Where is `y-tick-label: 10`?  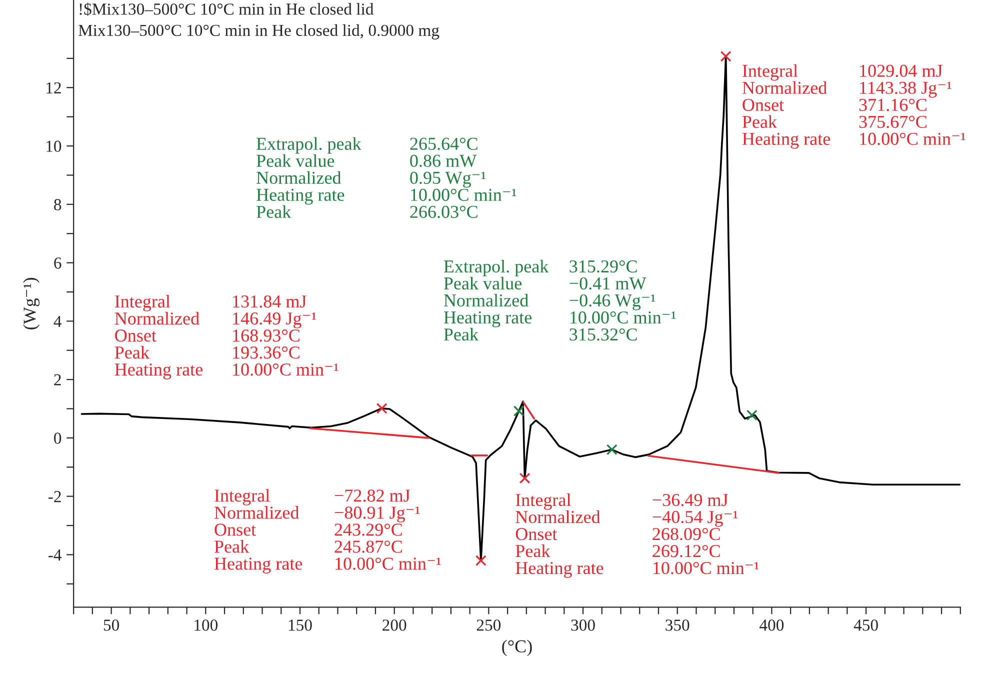 y-tick-label: 10 is located at coordinates (54, 146).